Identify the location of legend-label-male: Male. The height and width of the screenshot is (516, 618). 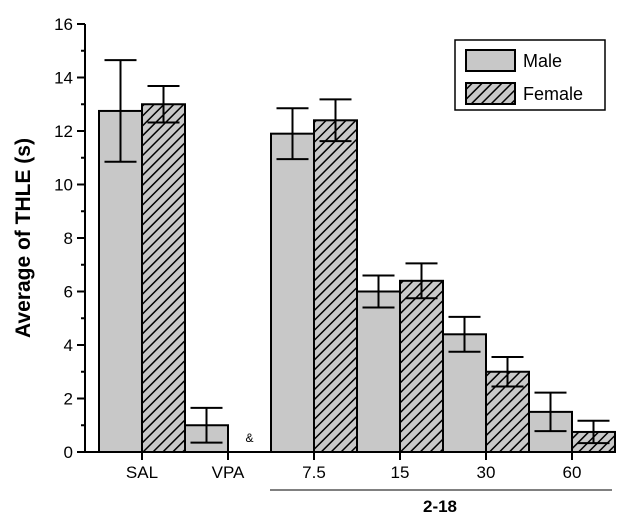
(542, 61).